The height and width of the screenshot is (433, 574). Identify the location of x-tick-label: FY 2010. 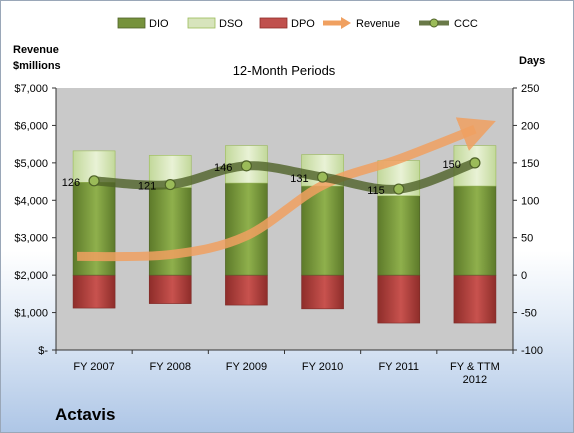
(322, 367).